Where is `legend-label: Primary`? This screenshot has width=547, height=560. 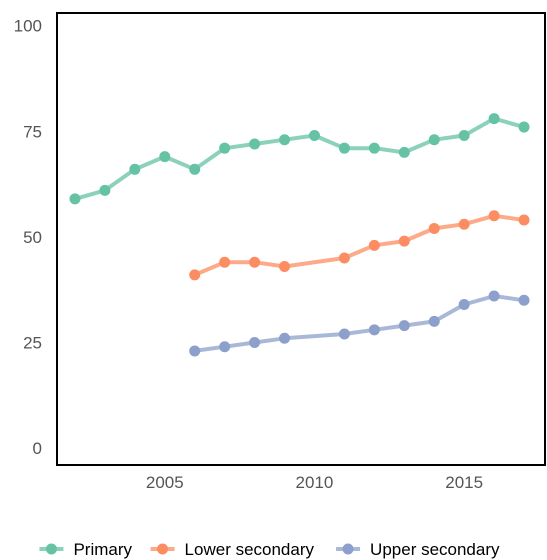 legend-label: Primary is located at coordinates (102, 549).